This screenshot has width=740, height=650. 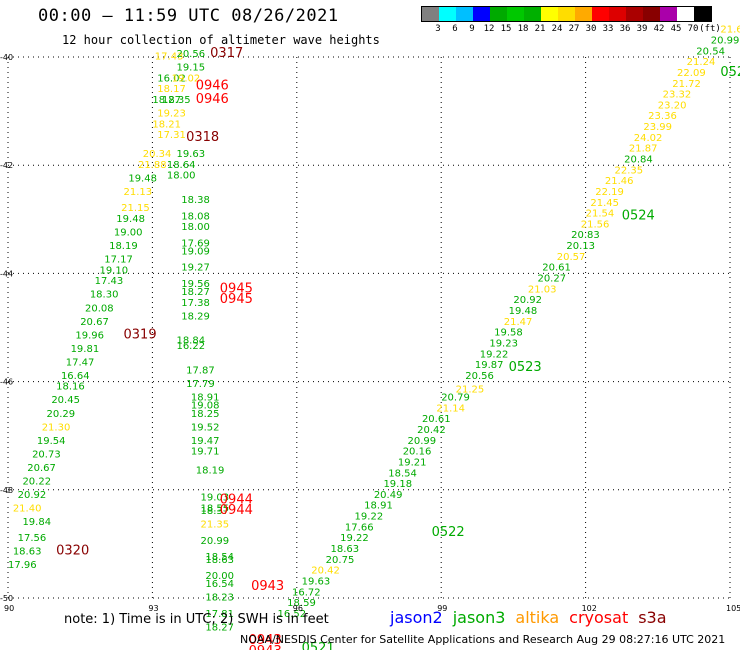 I want to click on wave-height-value: 19.23, so click(x=171, y=114).